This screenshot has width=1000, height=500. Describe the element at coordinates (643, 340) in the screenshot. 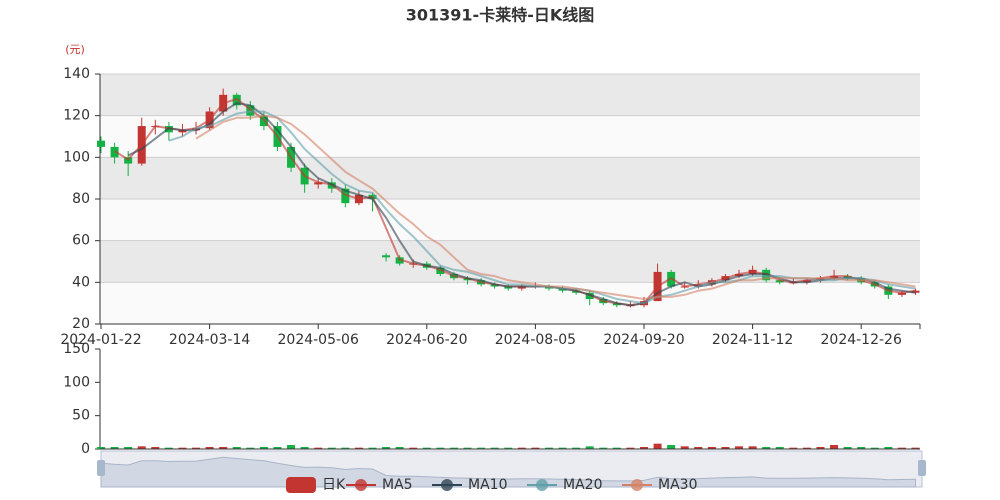

I see `x-tick-label: 2024-09-20` at that location.